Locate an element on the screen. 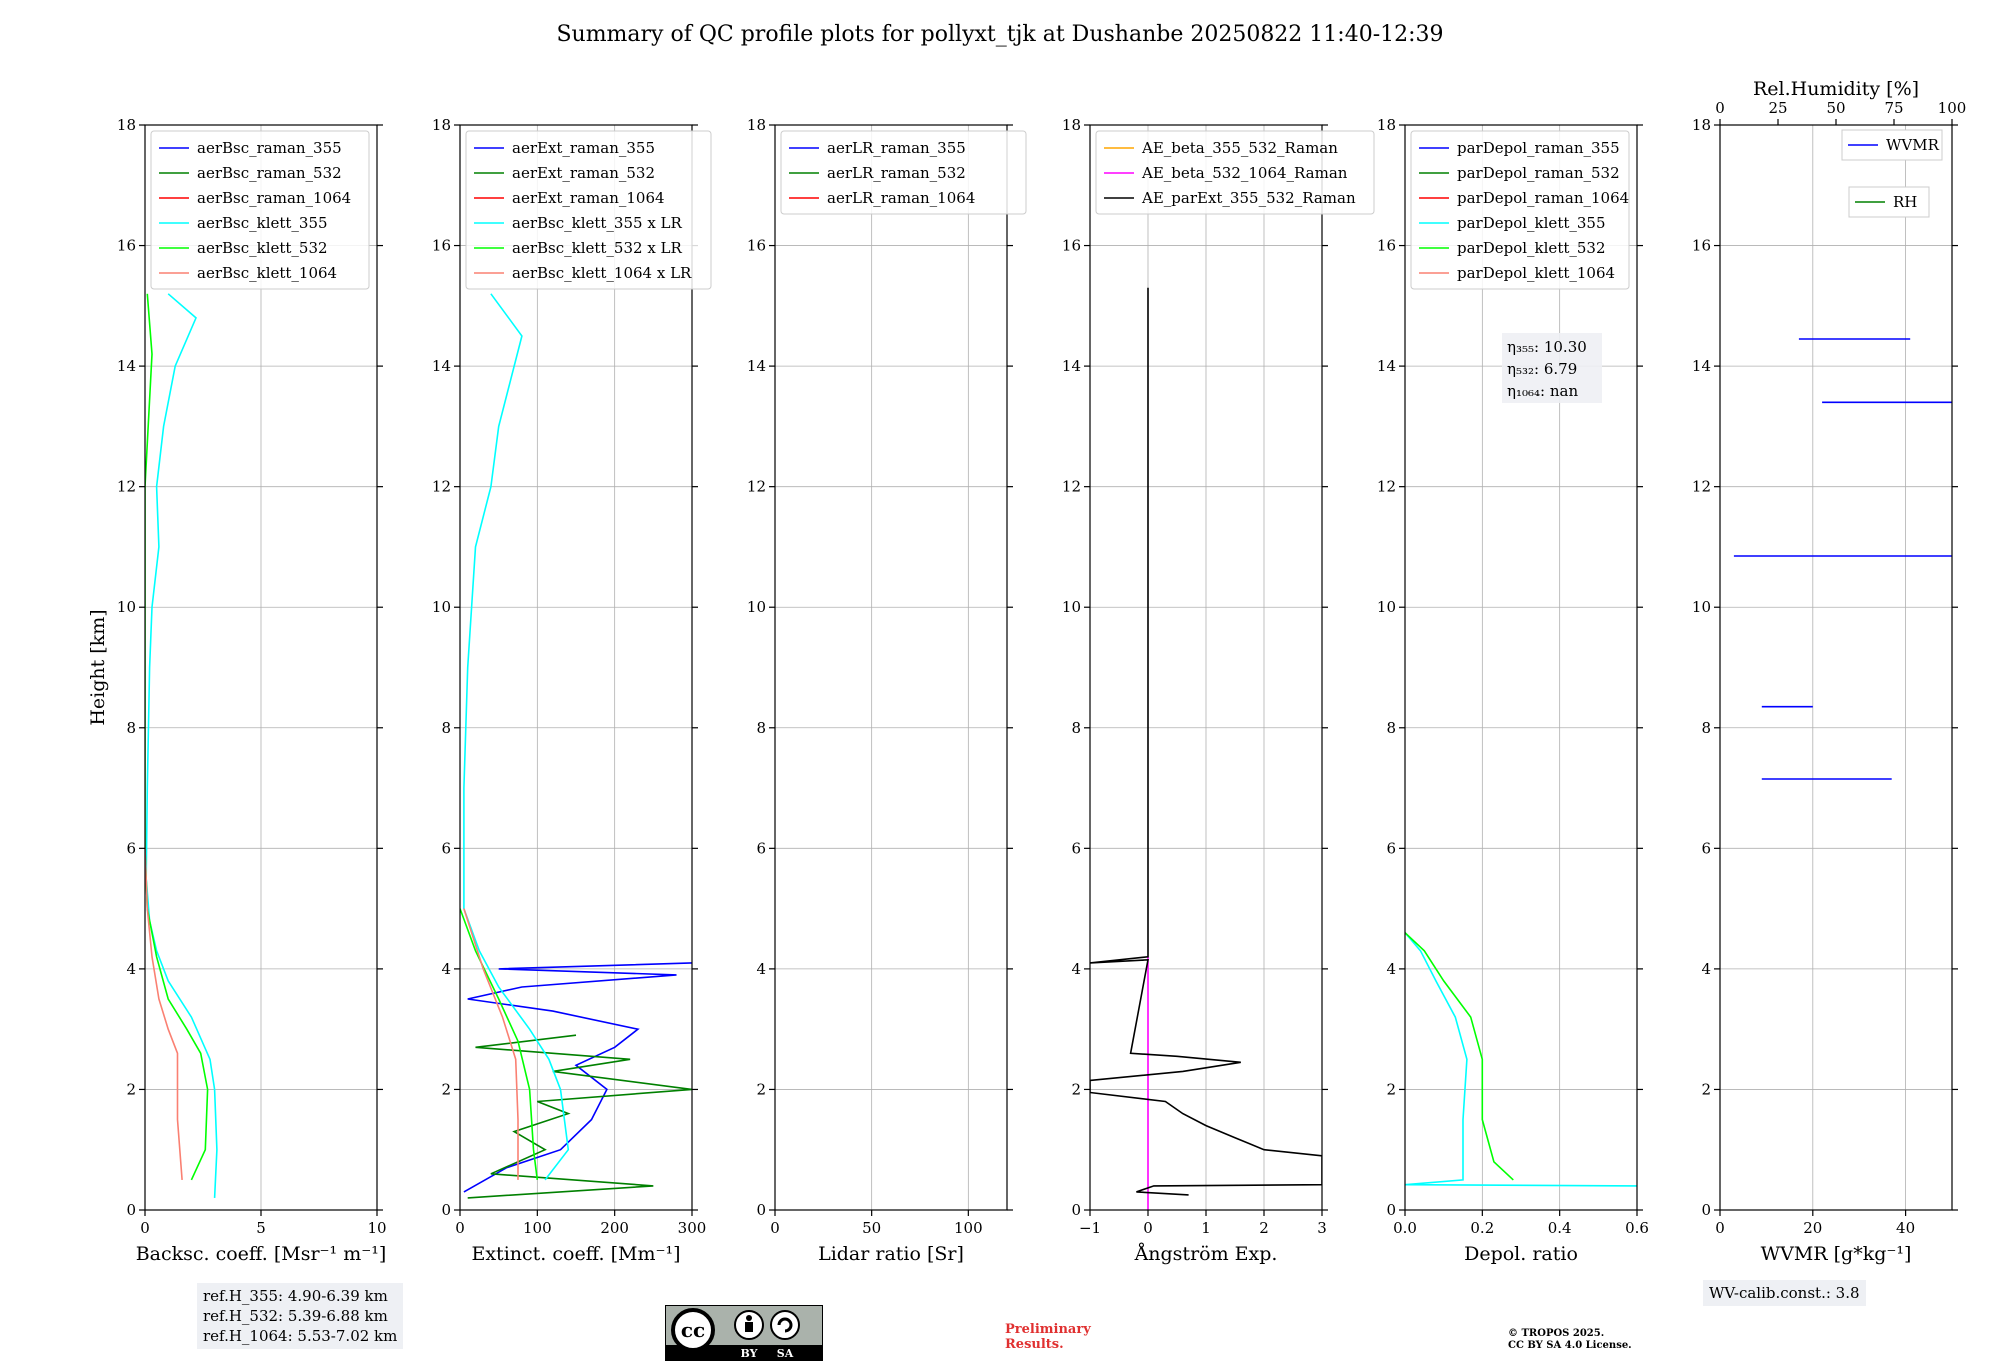  legend-entry: parDepol_klett_355 is located at coordinates (1531, 223).